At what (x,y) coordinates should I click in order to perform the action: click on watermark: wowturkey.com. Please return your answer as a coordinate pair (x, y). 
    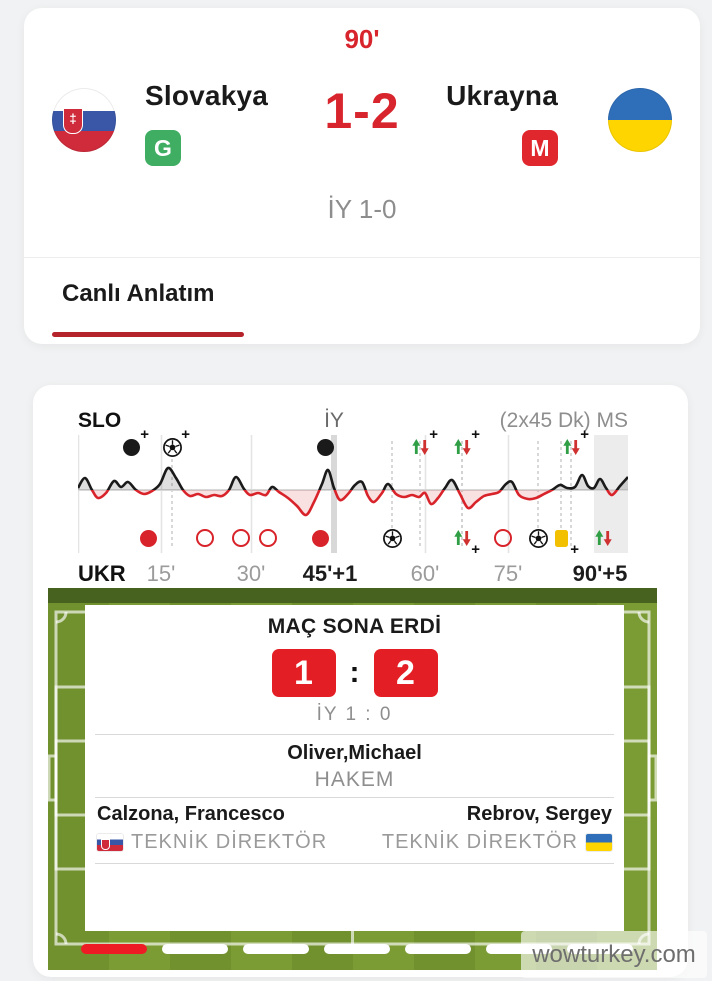
    Looking at the image, I should click on (614, 954).